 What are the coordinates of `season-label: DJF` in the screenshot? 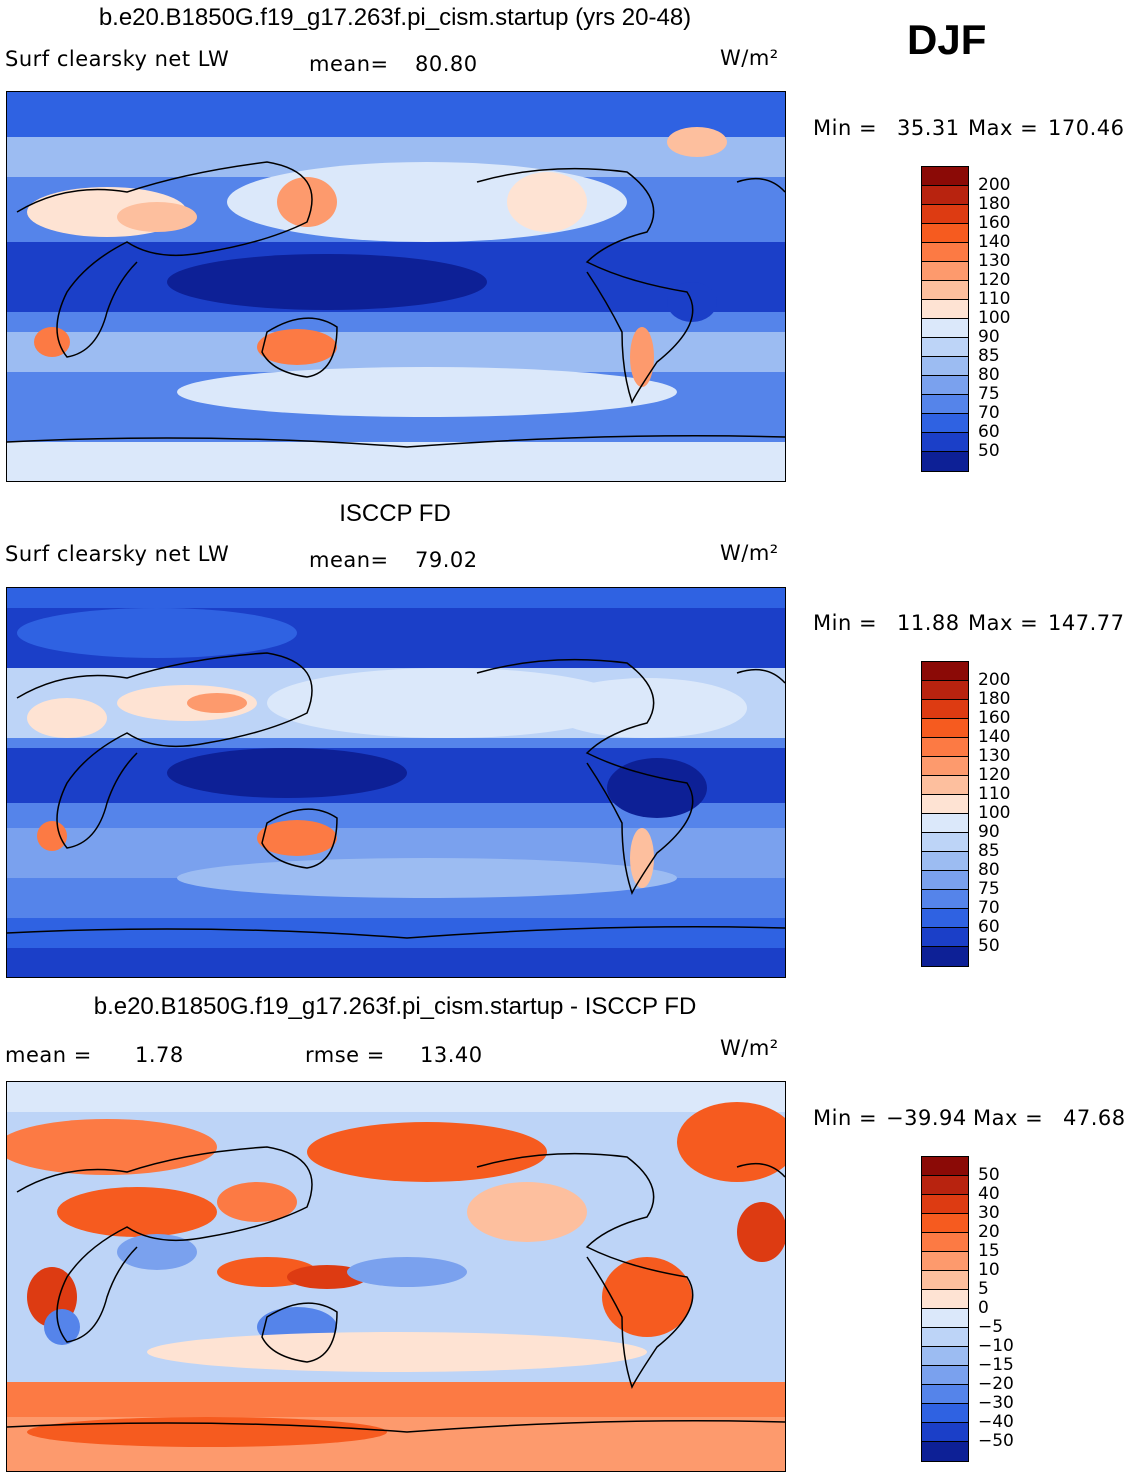 It's located at (947, 39).